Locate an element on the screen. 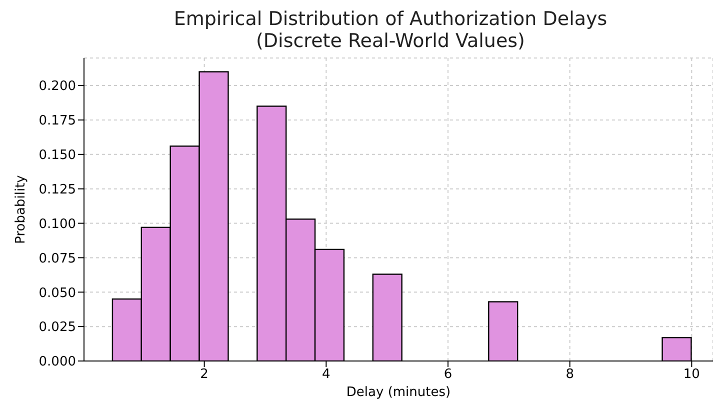 Image resolution: width=715 pixels, height=420 pixels. y-tick-label: 0.000 is located at coordinates (57, 362).